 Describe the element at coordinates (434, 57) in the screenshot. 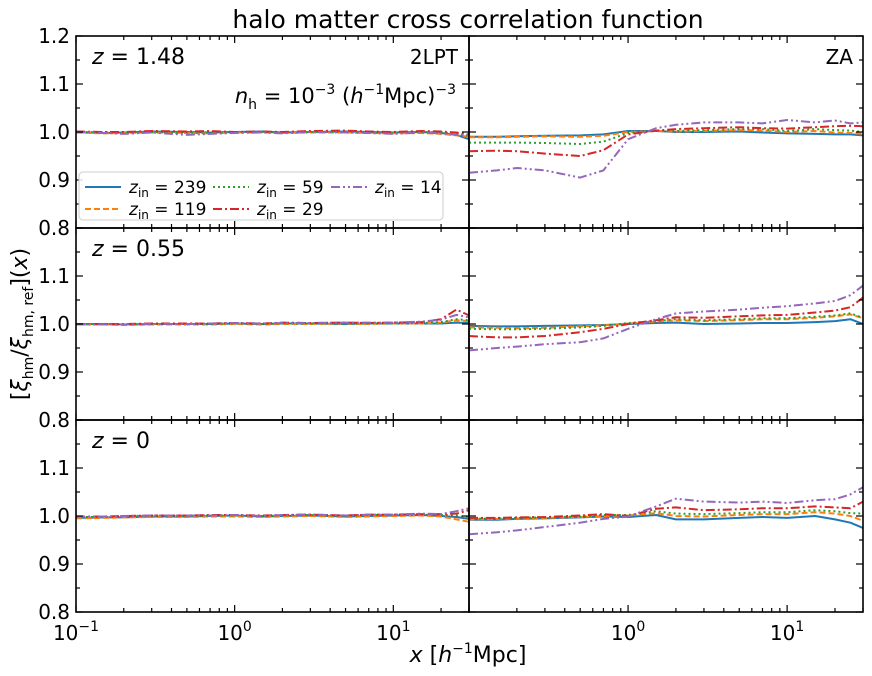

I see `column-label-2lpt: 2LPT` at that location.